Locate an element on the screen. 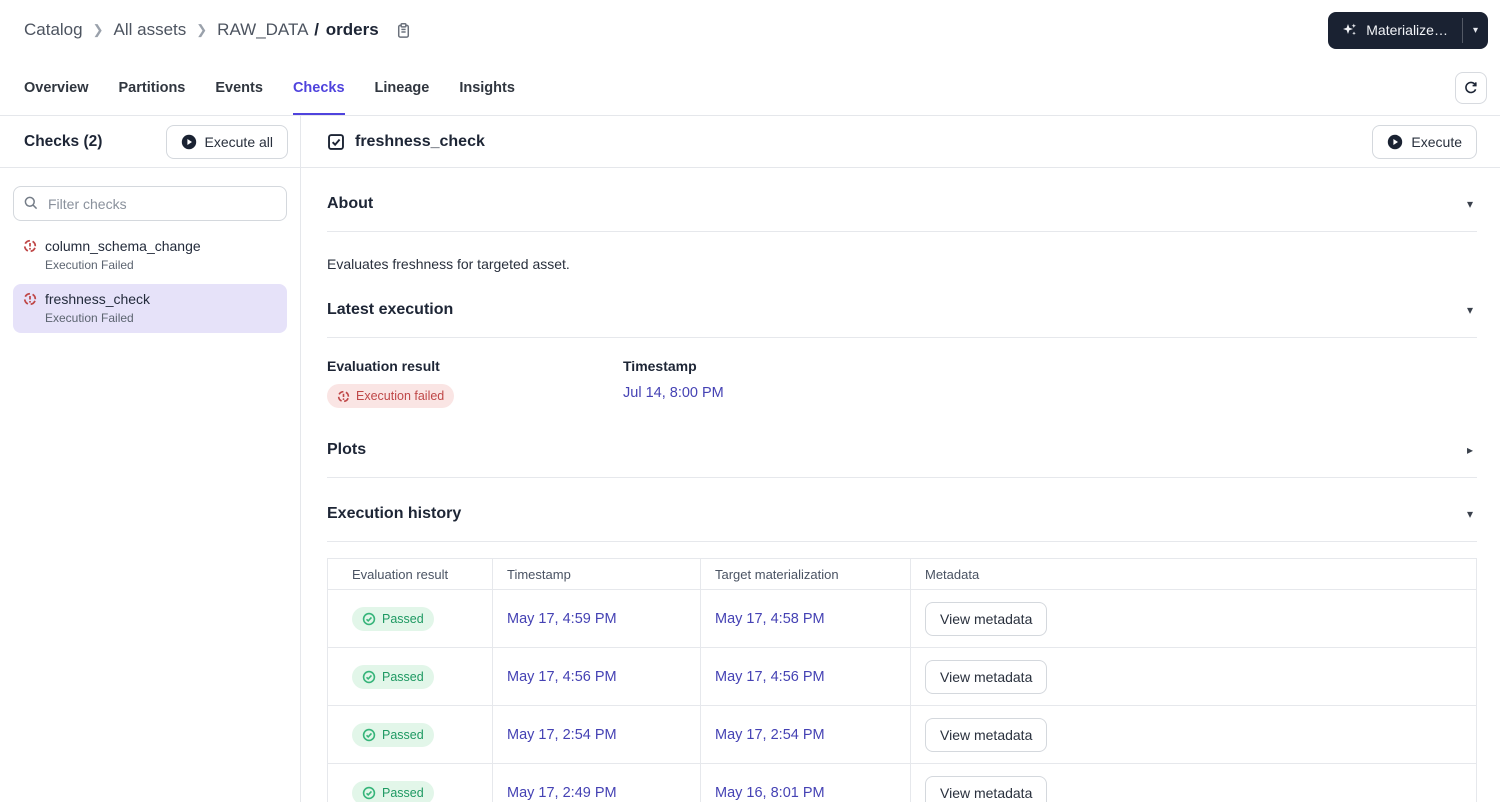 Image resolution: width=1500 pixels, height=802 pixels. tab-partitions: Partitions is located at coordinates (152, 87).